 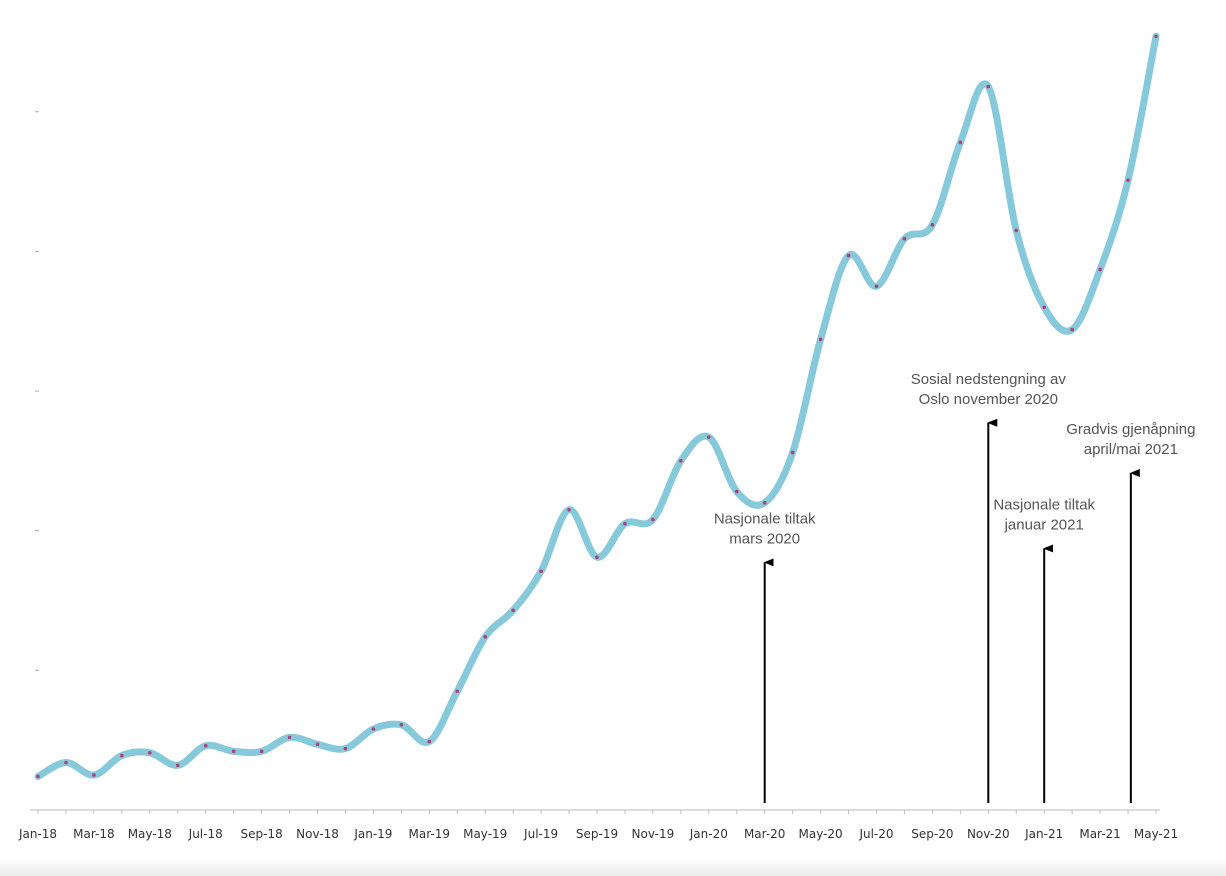 What do you see at coordinates (932, 834) in the screenshot?
I see `x-tick-label: Sep-20` at bounding box center [932, 834].